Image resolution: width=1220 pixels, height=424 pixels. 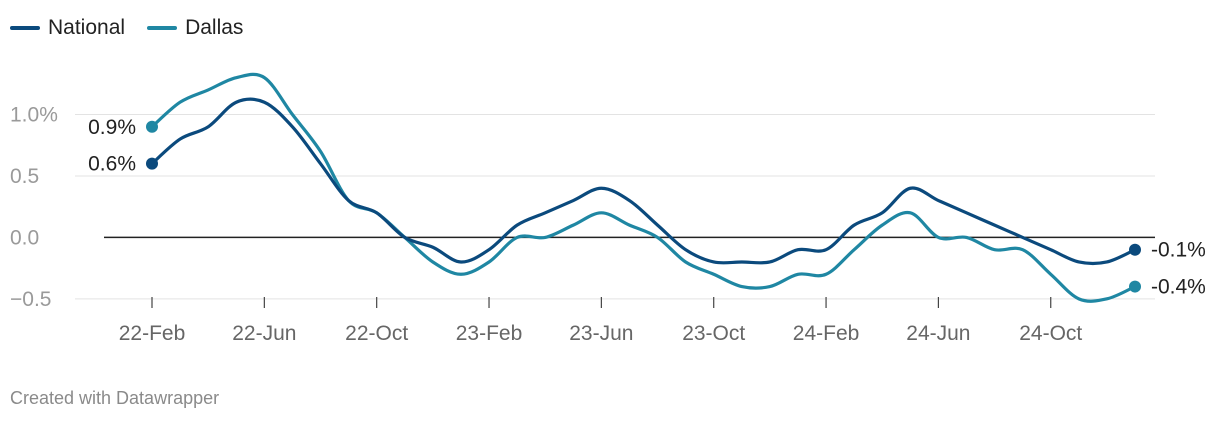 What do you see at coordinates (264, 333) in the screenshot?
I see `x-tick-label: 22-Jun` at bounding box center [264, 333].